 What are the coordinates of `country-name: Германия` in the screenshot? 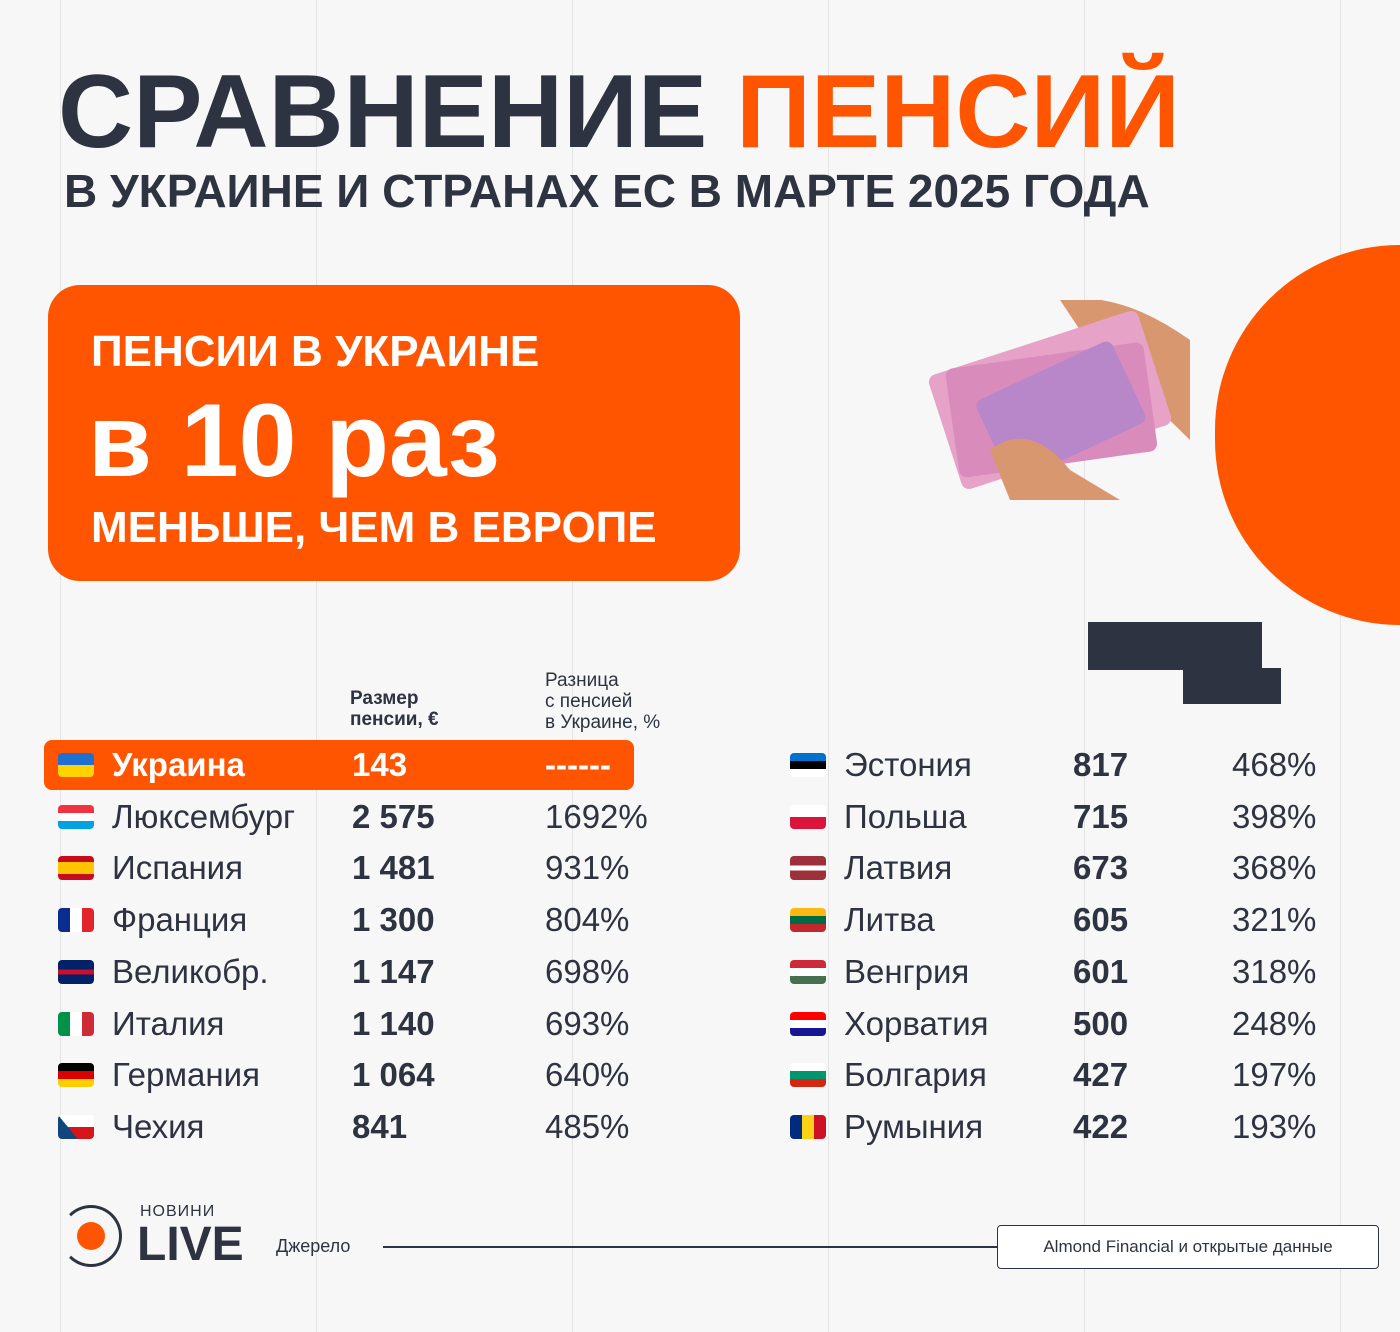 It's located at (186, 1075).